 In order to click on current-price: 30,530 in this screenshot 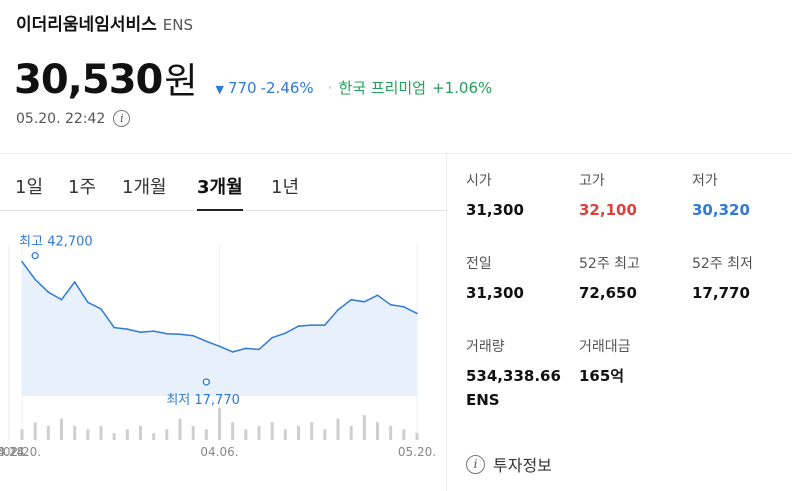, I will do `click(88, 80)`.